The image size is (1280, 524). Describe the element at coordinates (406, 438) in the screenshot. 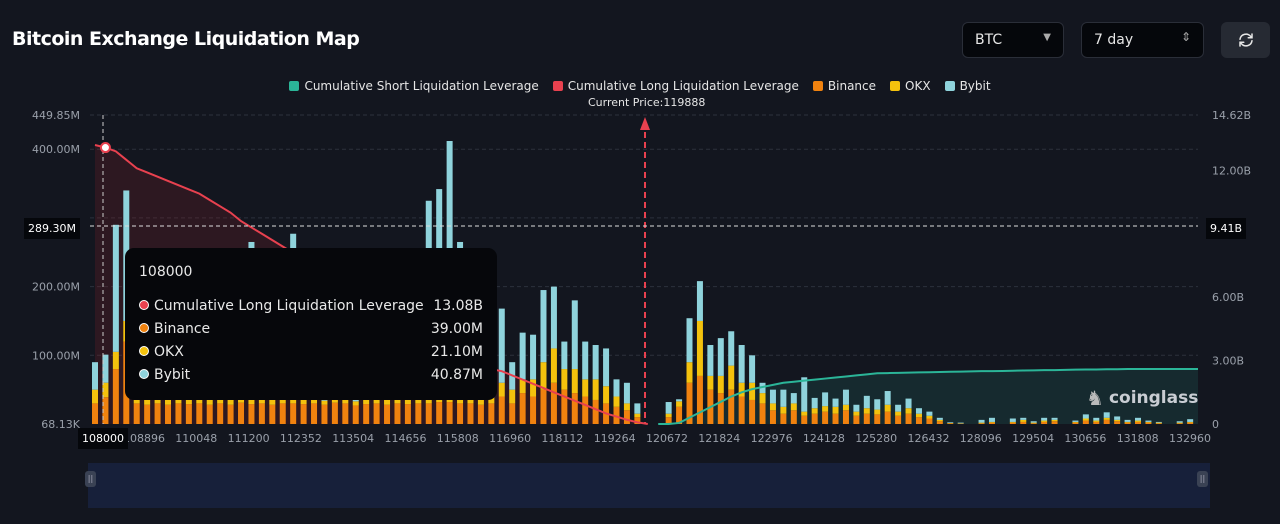

I see `x-tick-label: 114656` at that location.